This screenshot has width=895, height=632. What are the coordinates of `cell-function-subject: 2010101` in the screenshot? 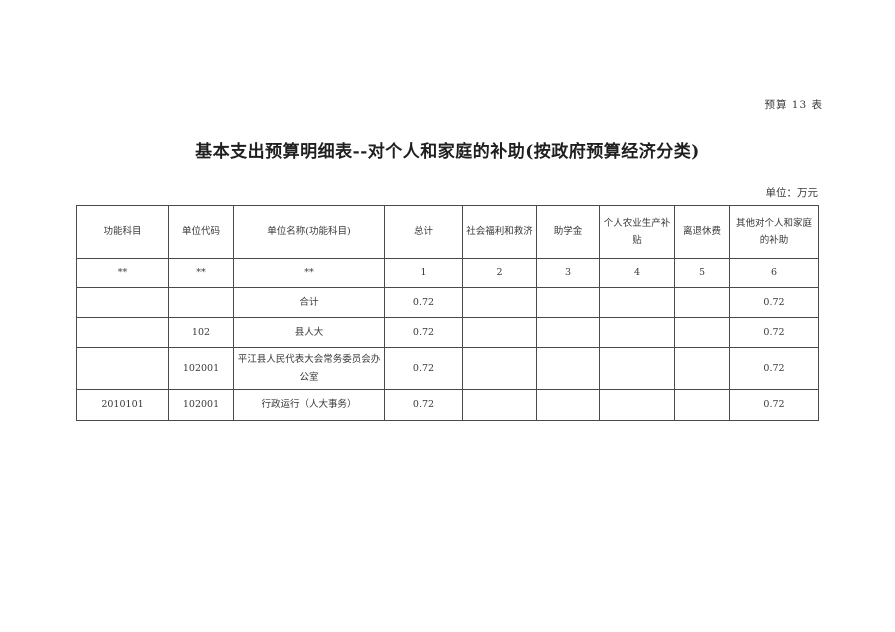 It's located at (122, 405).